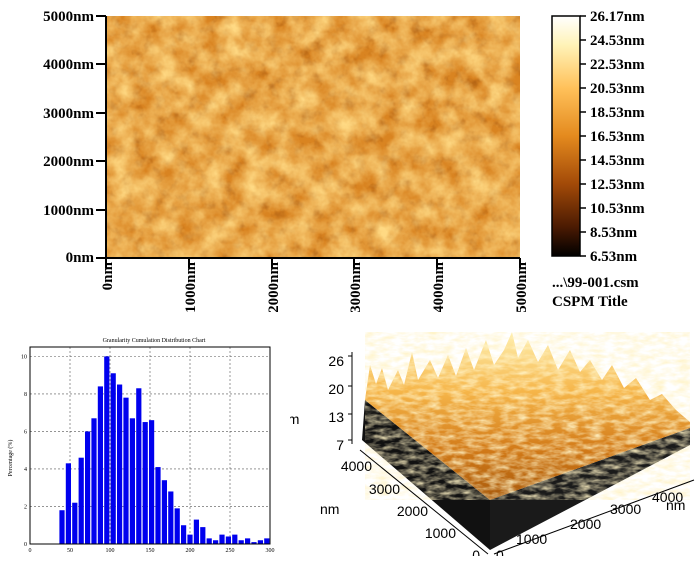 This screenshot has height=561, width=697. Describe the element at coordinates (476, 551) in the screenshot. I see `y-tick-label: 0` at that location.